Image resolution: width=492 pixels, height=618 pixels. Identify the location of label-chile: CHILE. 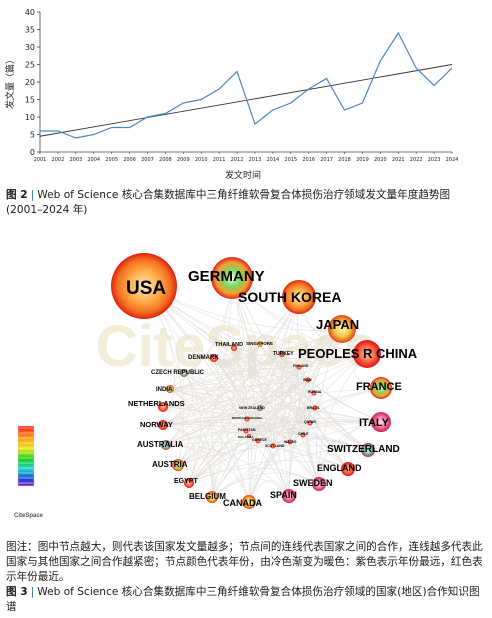
(303, 434).